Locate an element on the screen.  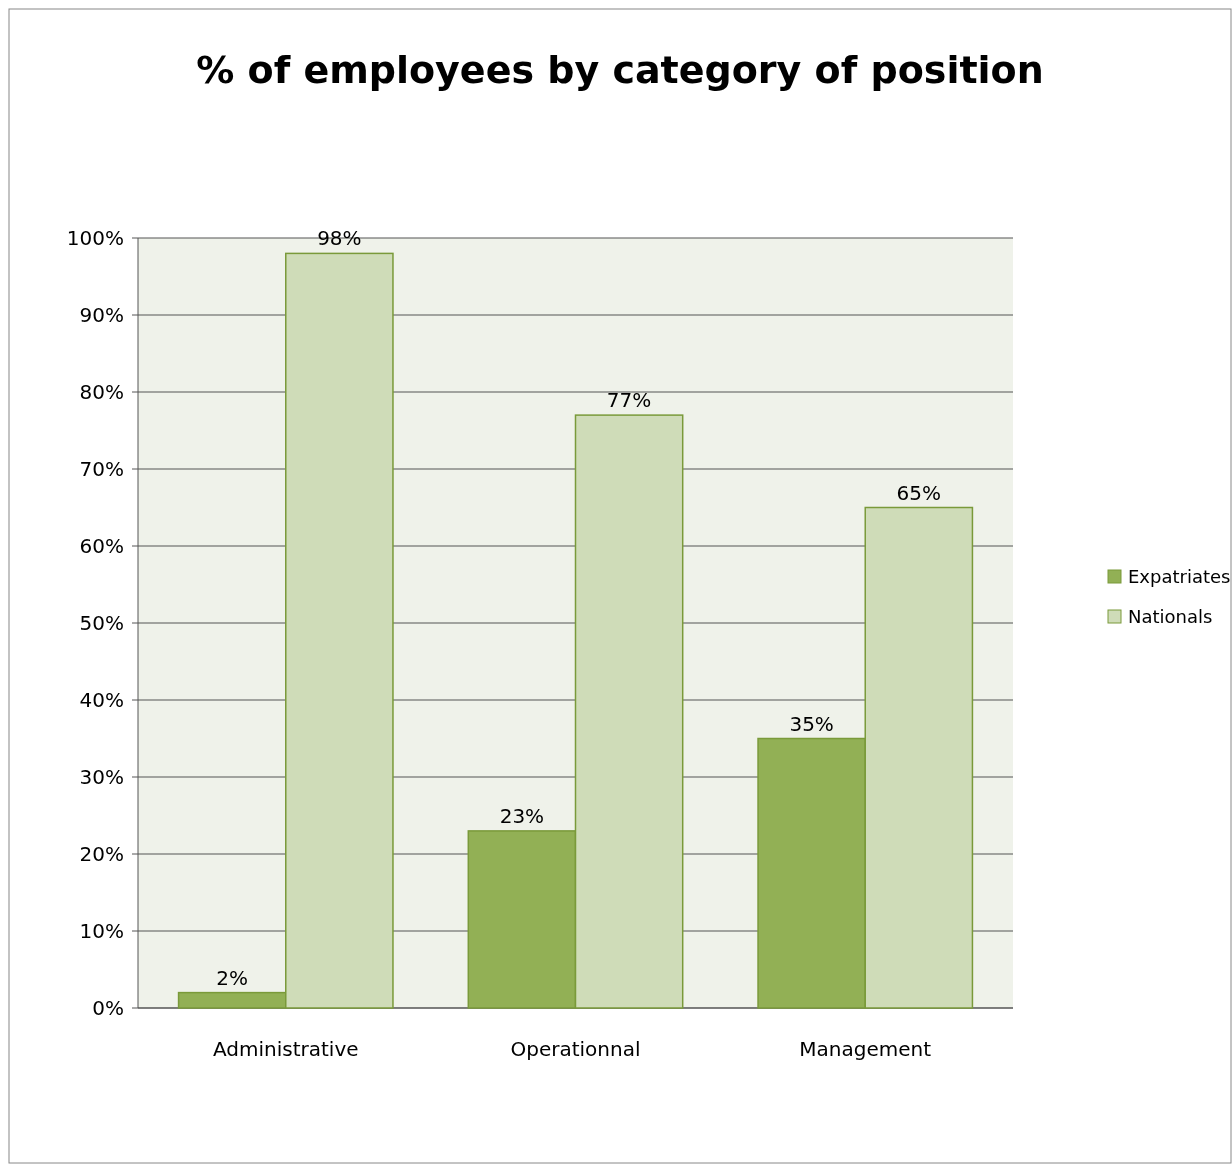
text: 65% is located at coordinates (919, 492).